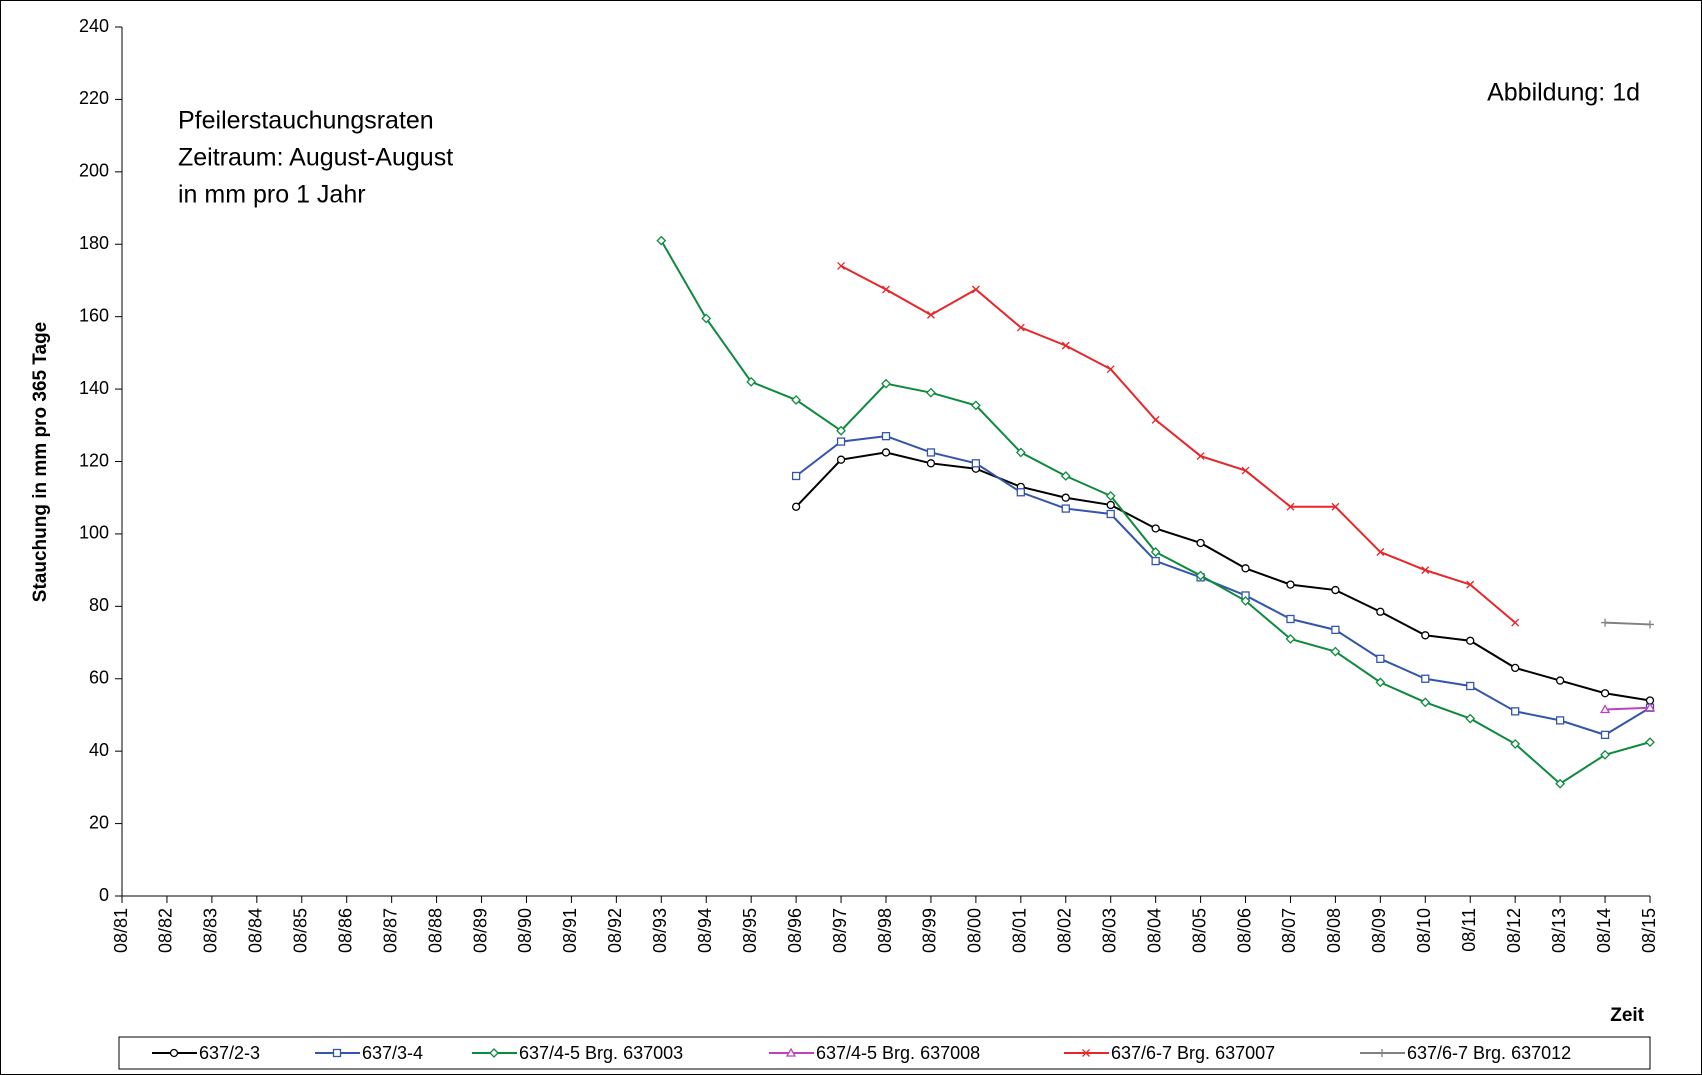 This screenshot has height=1075, width=1702. I want to click on x-tick-label: 08/87, so click(390, 930).